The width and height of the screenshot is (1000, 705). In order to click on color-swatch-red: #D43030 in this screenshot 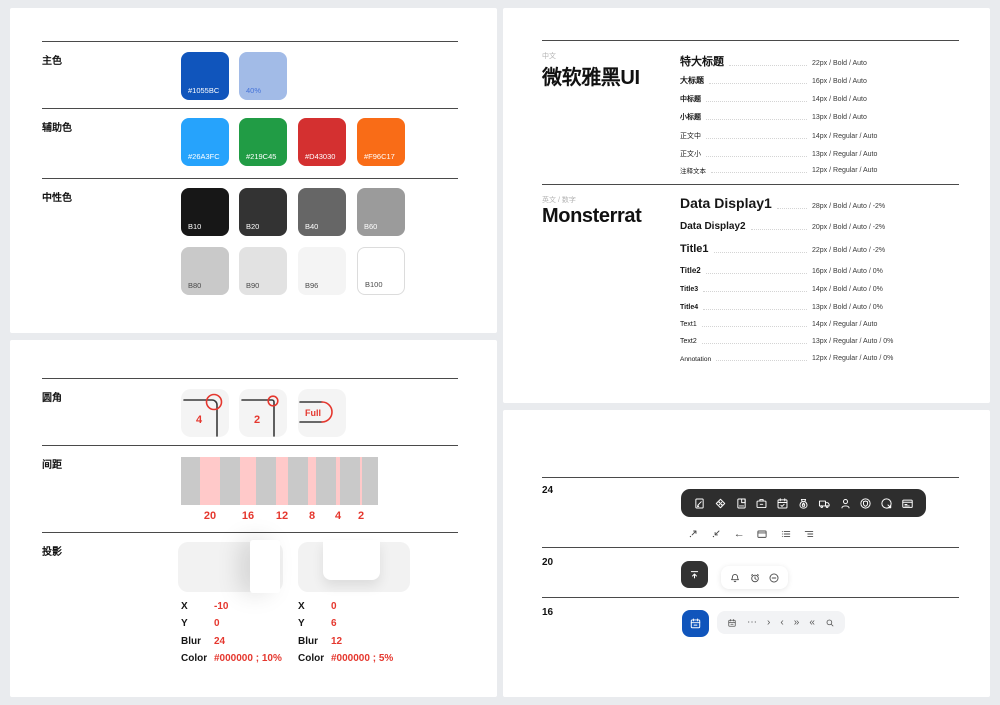, I will do `click(322, 142)`.